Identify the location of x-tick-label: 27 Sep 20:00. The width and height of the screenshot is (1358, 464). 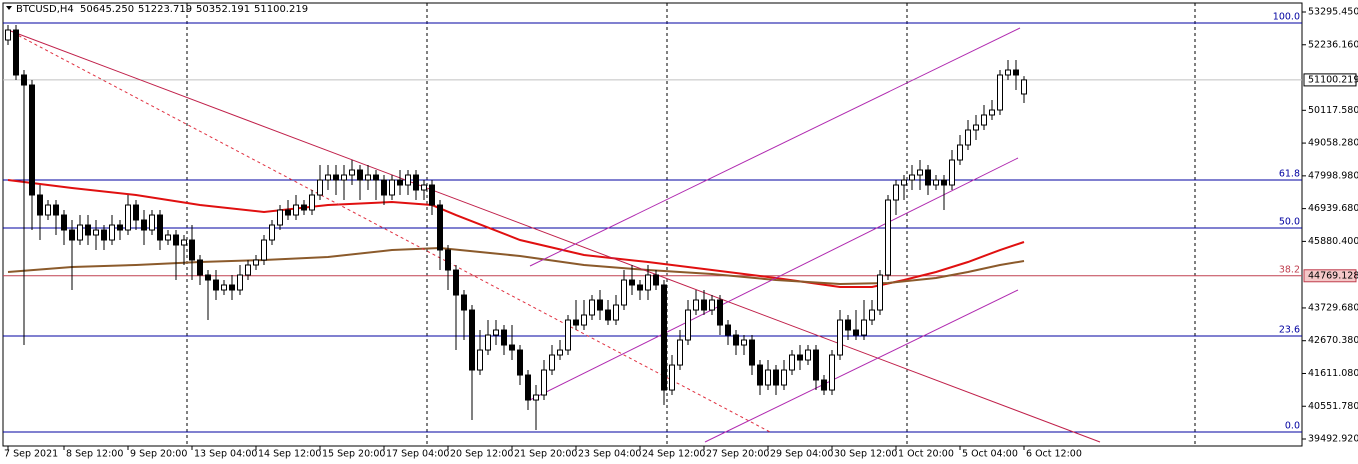
(737, 454).